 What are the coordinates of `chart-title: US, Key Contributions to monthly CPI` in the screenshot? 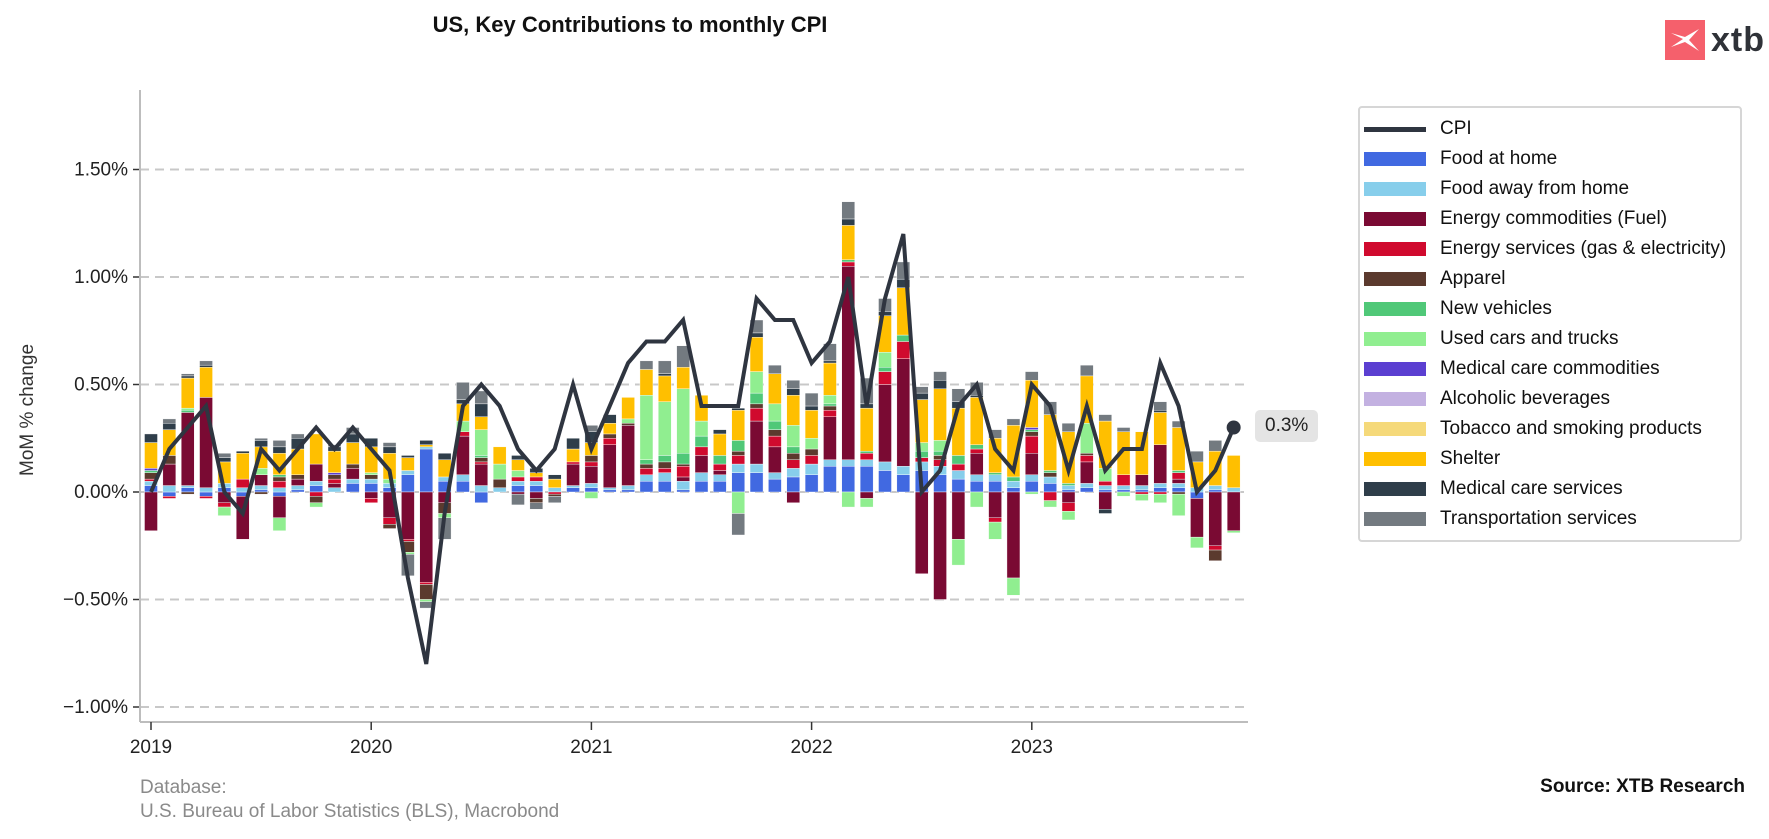 It's located at (630, 24).